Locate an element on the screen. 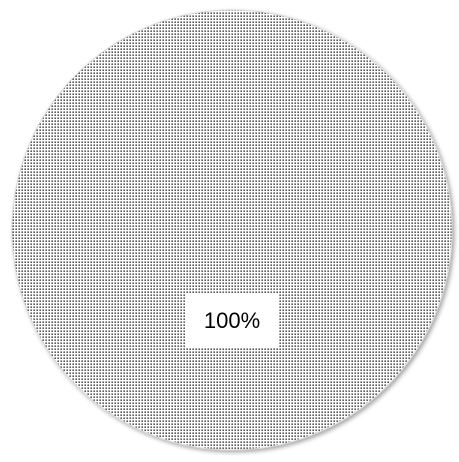  data-label: 100% is located at coordinates (232, 320).